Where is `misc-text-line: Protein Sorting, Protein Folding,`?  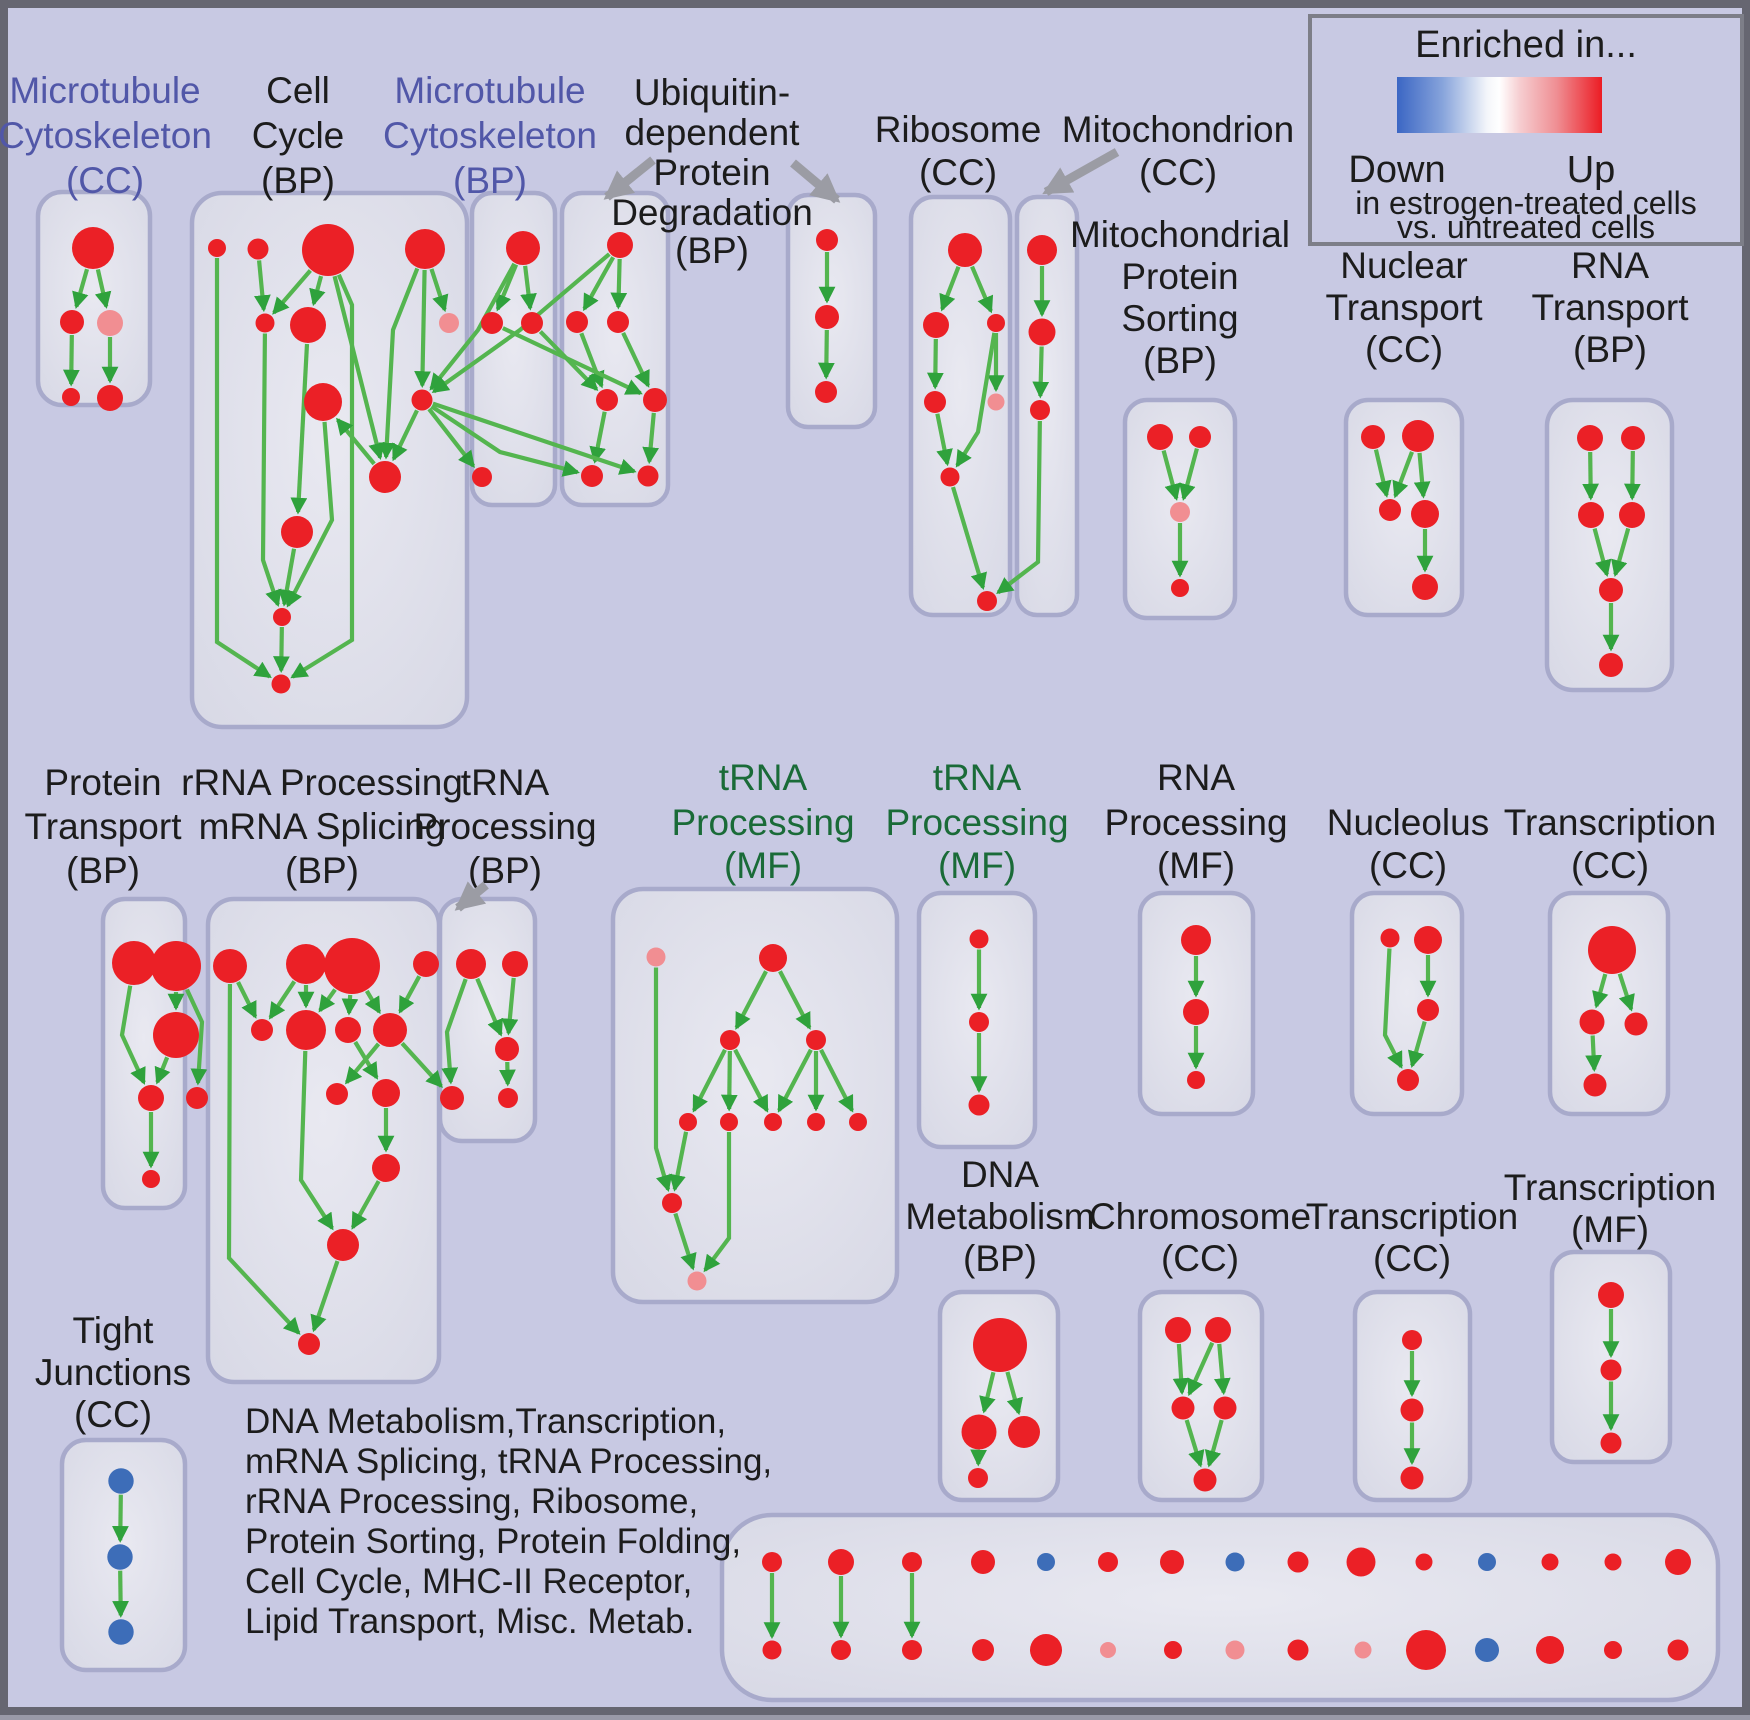
misc-text-line: Protein Sorting, Protein Folding, is located at coordinates (493, 1541).